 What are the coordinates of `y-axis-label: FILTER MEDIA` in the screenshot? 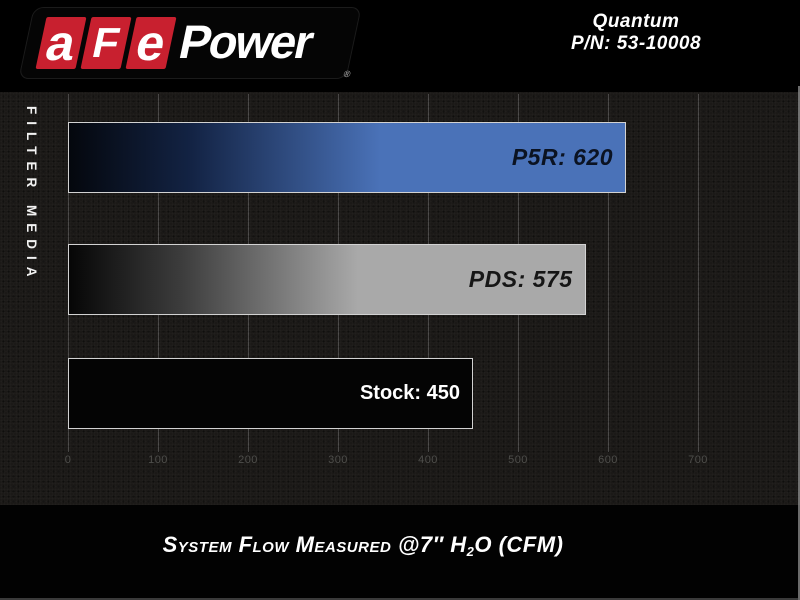 It's located at (31, 195).